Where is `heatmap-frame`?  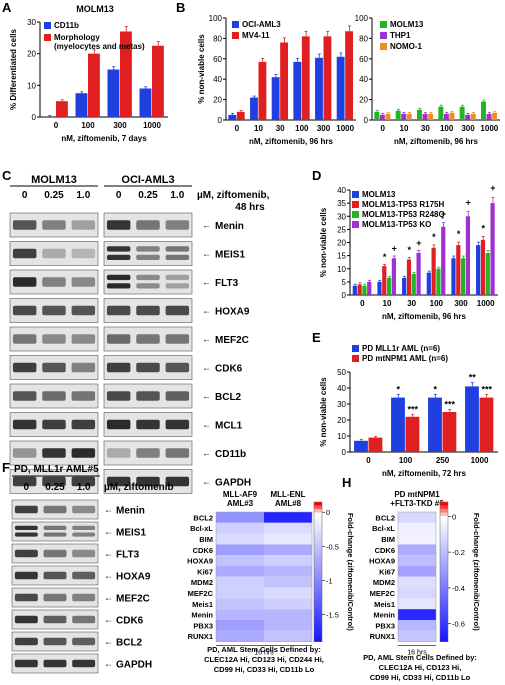
heatmap-frame is located at coordinates (417, 576).